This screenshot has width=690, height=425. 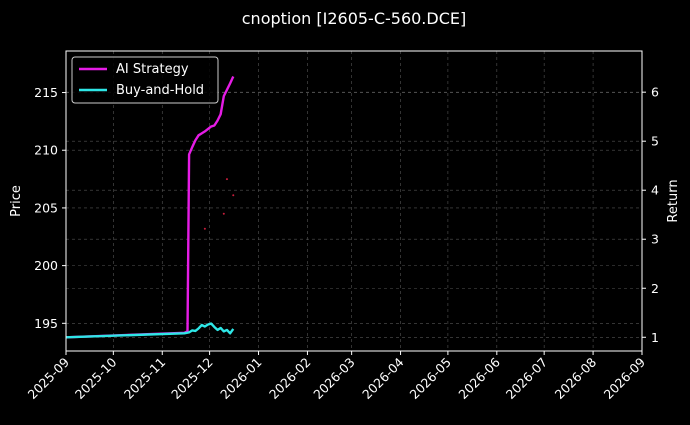 I want to click on right-tick-label: 4, so click(x=655, y=190).